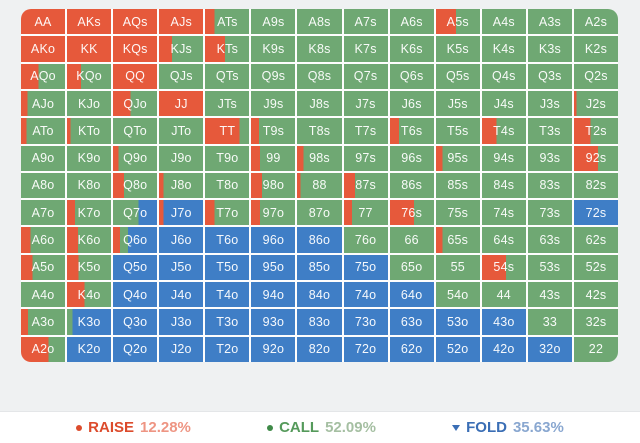 The width and height of the screenshot is (640, 443). I want to click on cell-KTs: KTs, so click(227, 49).